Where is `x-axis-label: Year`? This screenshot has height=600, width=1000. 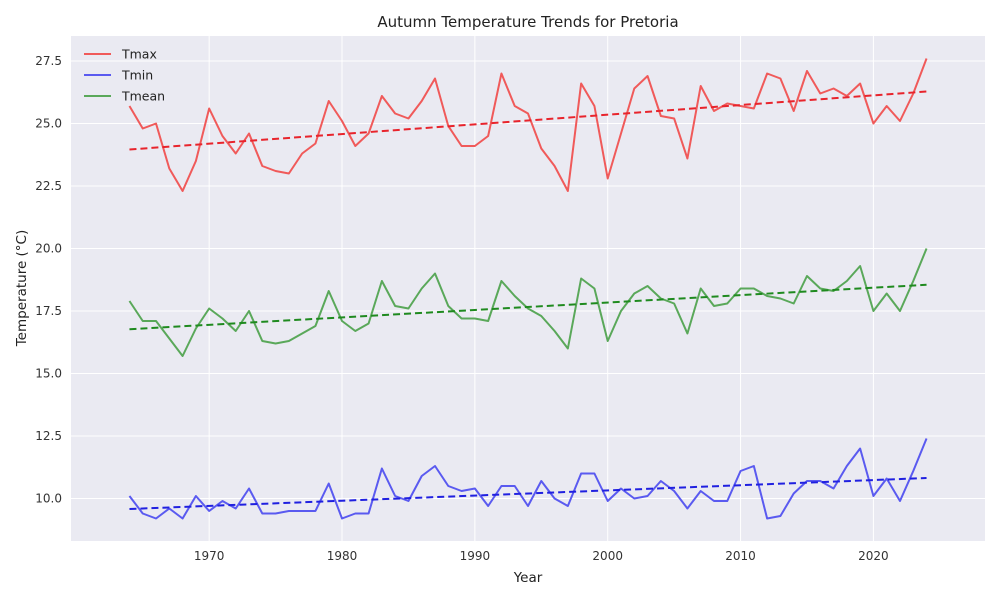 x-axis-label: Year is located at coordinates (528, 578).